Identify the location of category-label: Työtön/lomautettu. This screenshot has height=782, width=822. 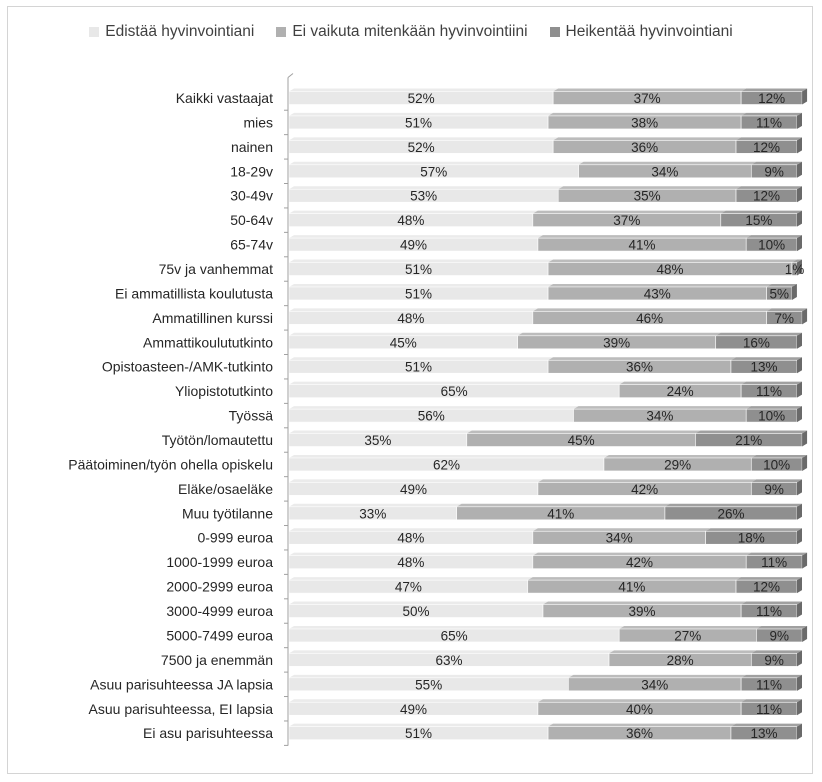
(217, 440).